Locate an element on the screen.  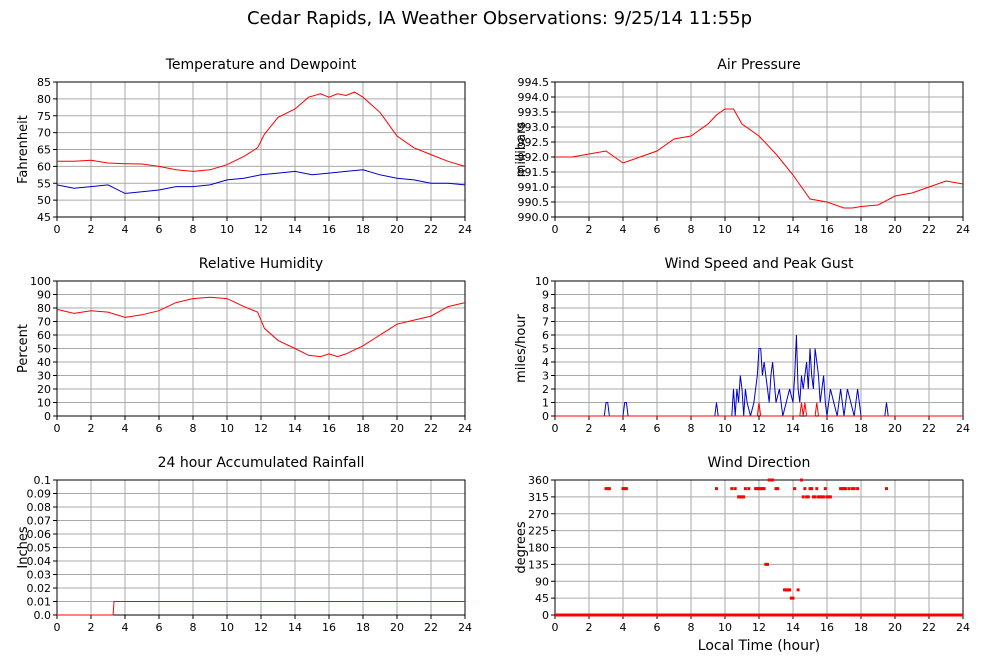
chart-title: Relative Humidity is located at coordinates (261, 264).